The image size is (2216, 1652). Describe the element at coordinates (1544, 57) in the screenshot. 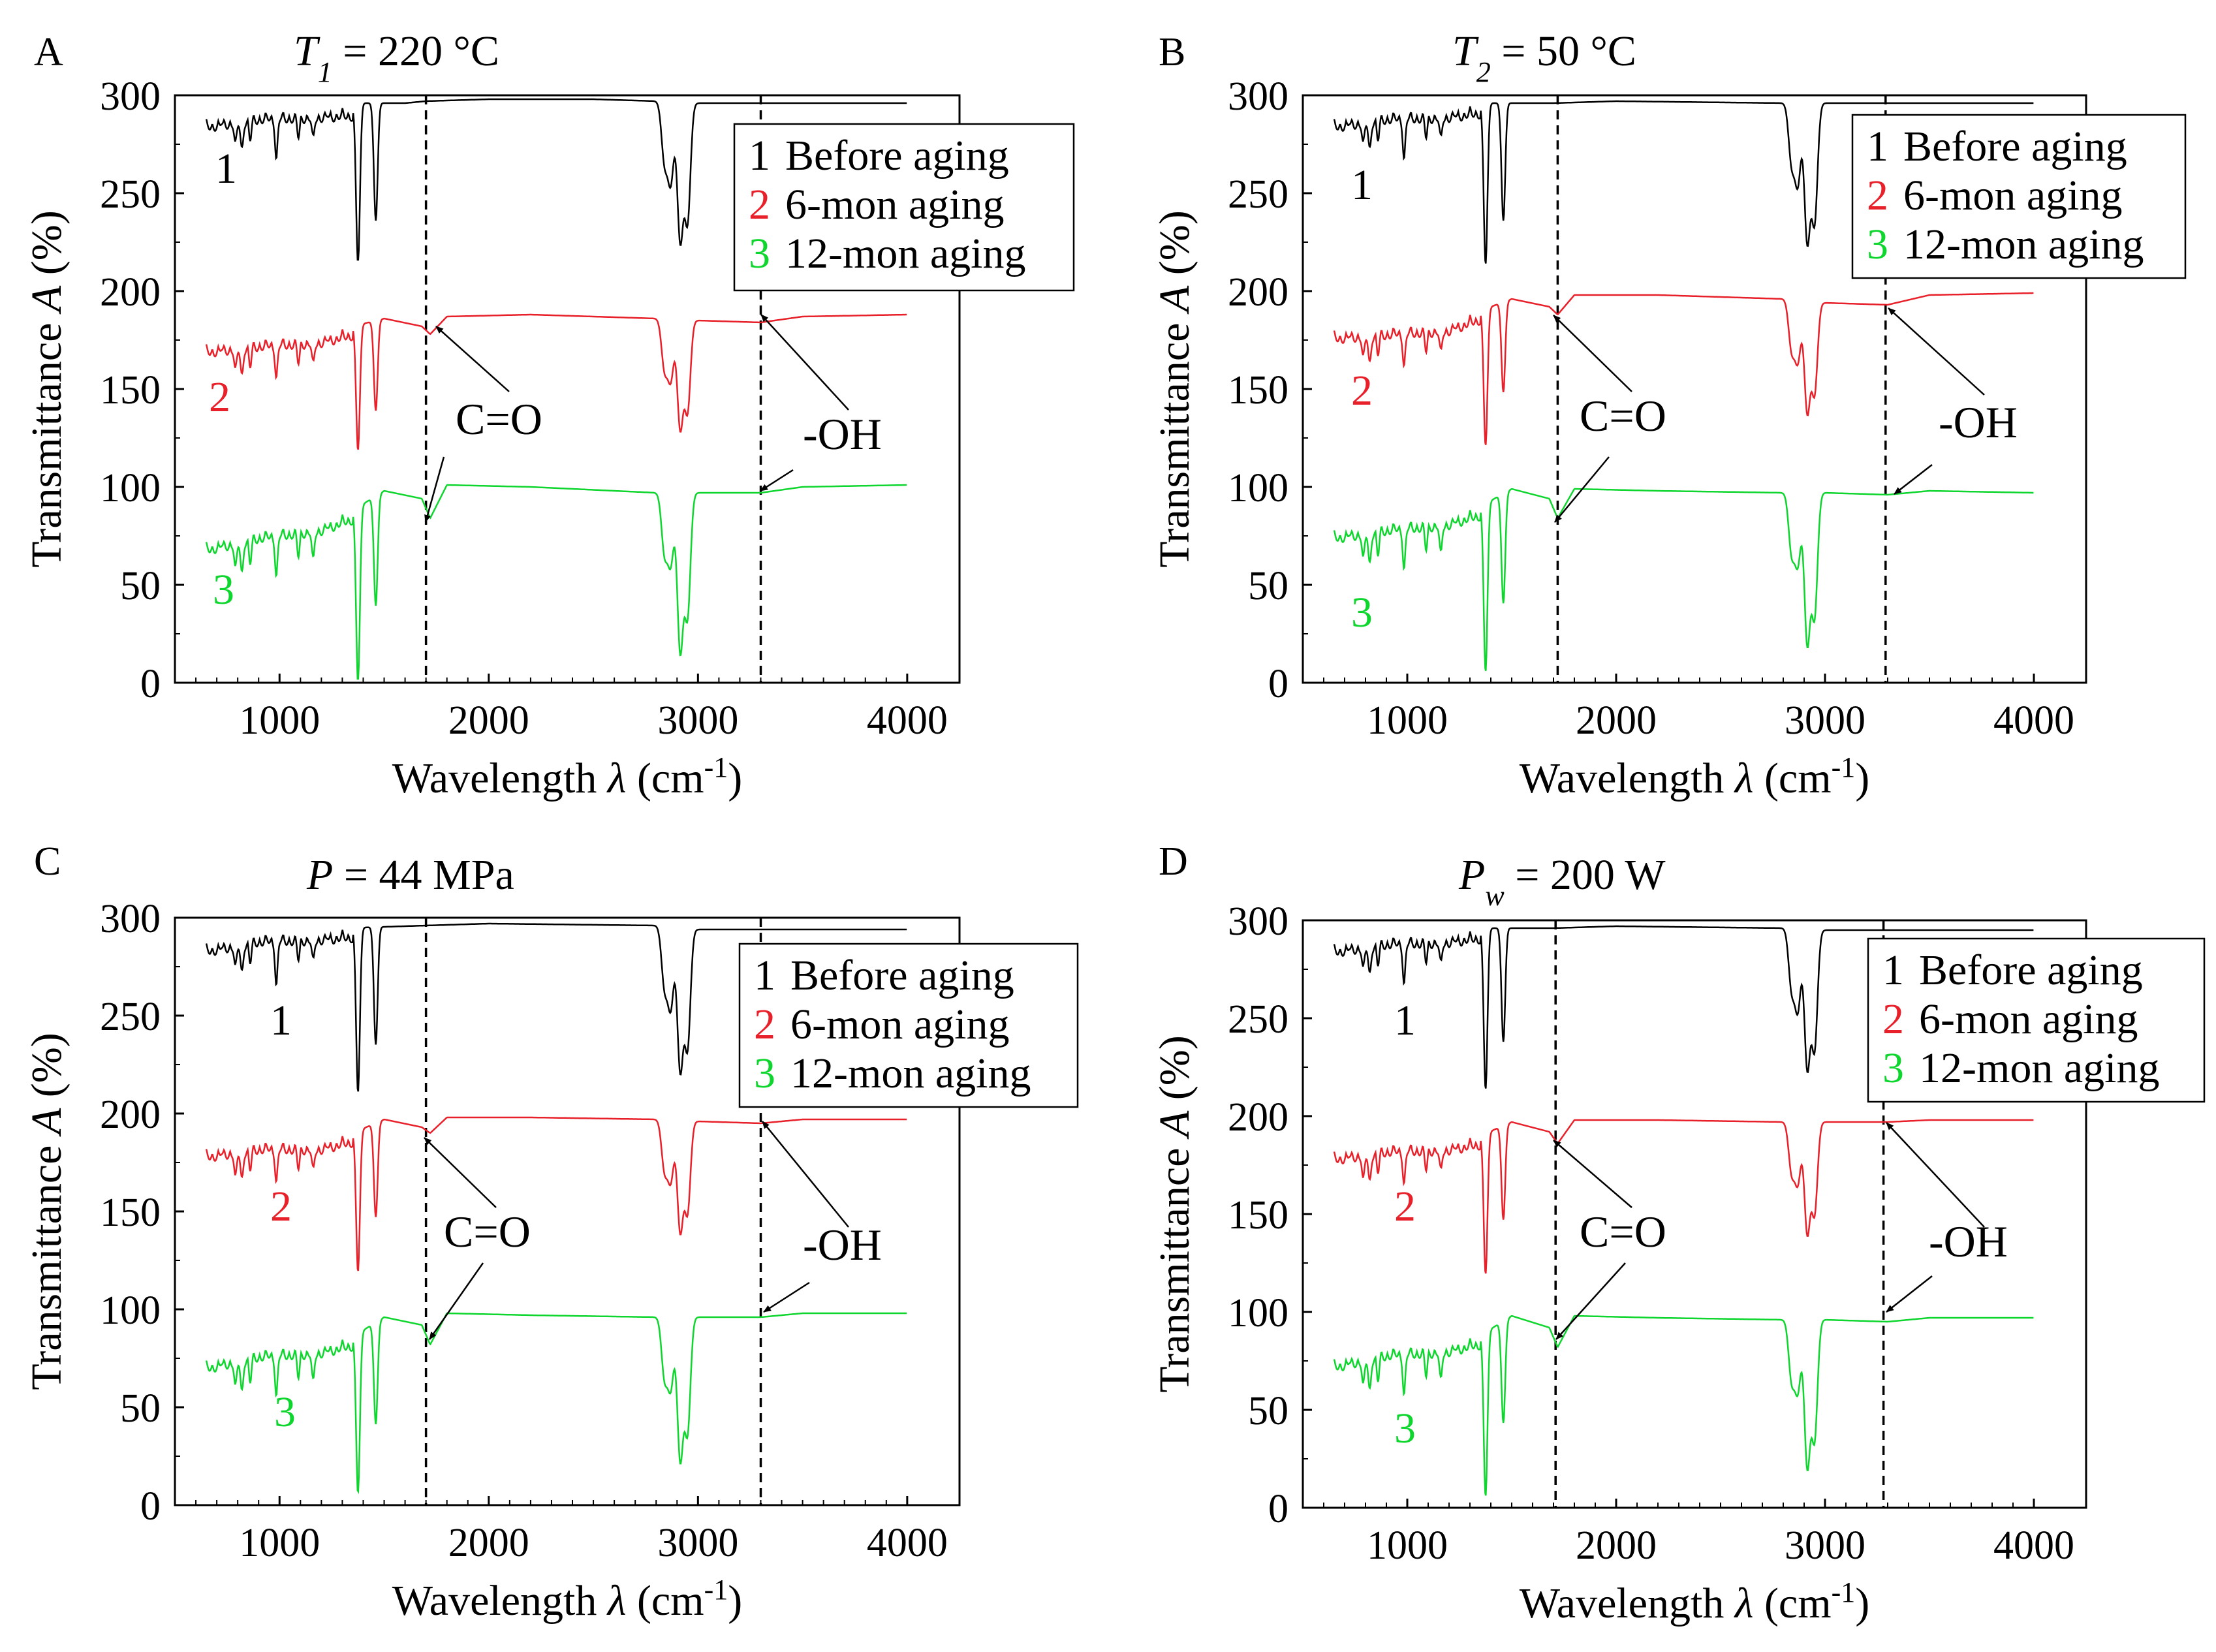

I see `condition-title: T2 = 50 °C` at that location.